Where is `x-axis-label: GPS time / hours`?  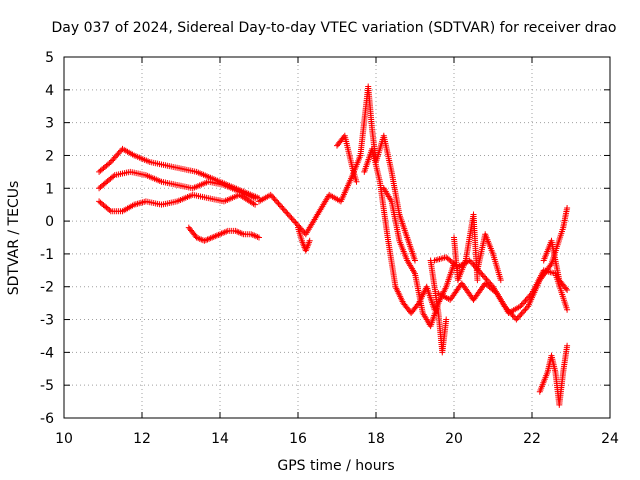 x-axis-label: GPS time / hours is located at coordinates (335, 466).